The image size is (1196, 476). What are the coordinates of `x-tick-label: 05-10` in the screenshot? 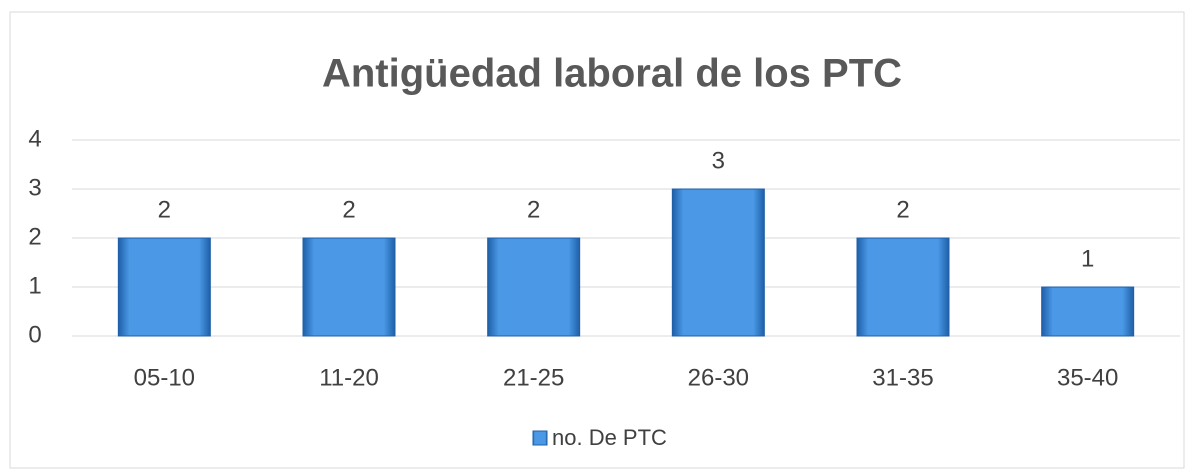 It's located at (164, 377).